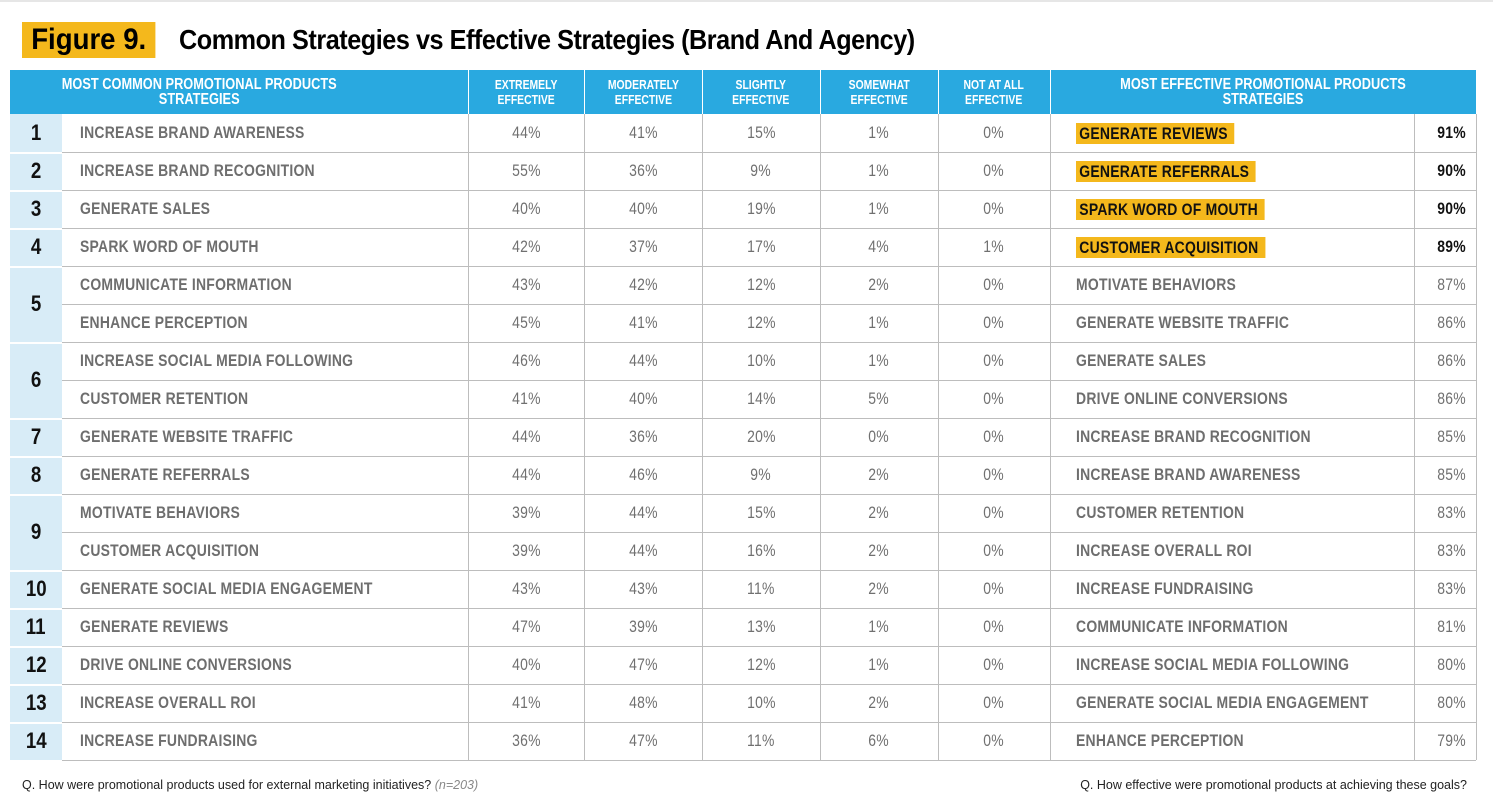 Image resolution: width=1493 pixels, height=806 pixels. What do you see at coordinates (1451, 246) in the screenshot?
I see `effective-strategy-value-text: 89%` at bounding box center [1451, 246].